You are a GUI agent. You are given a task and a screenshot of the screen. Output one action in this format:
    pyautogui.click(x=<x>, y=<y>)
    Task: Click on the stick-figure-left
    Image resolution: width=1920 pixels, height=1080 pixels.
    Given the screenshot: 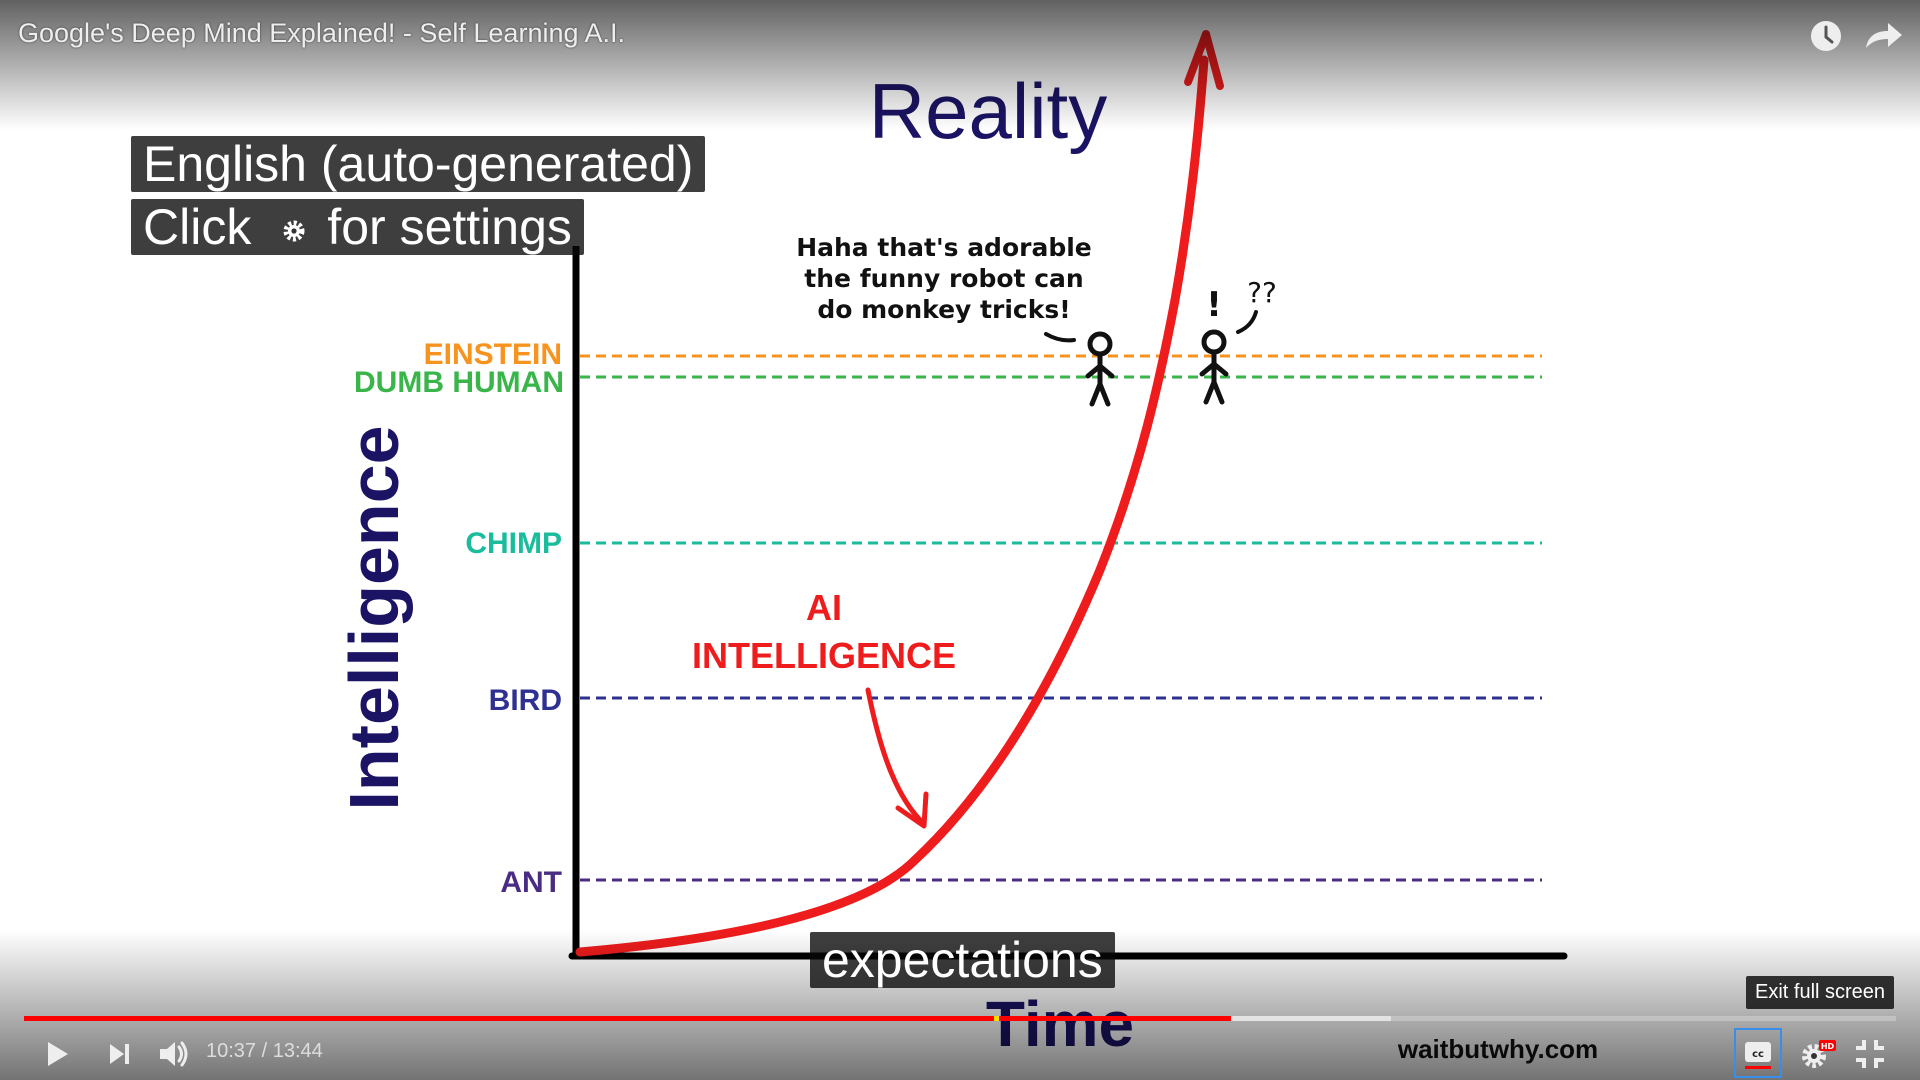 What is the action you would take?
    pyautogui.click(x=1100, y=369)
    